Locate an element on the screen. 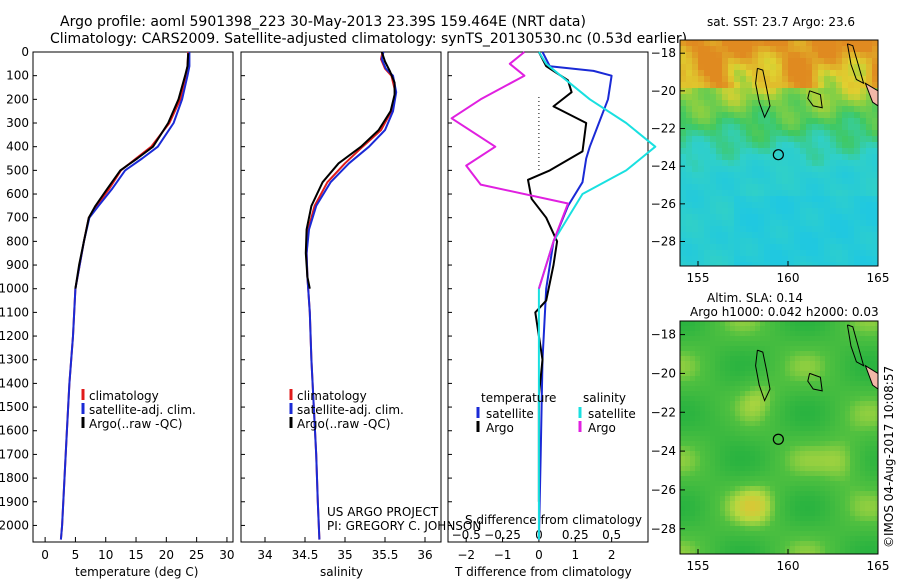  sal-legend-label: climatology is located at coordinates (332, 396).